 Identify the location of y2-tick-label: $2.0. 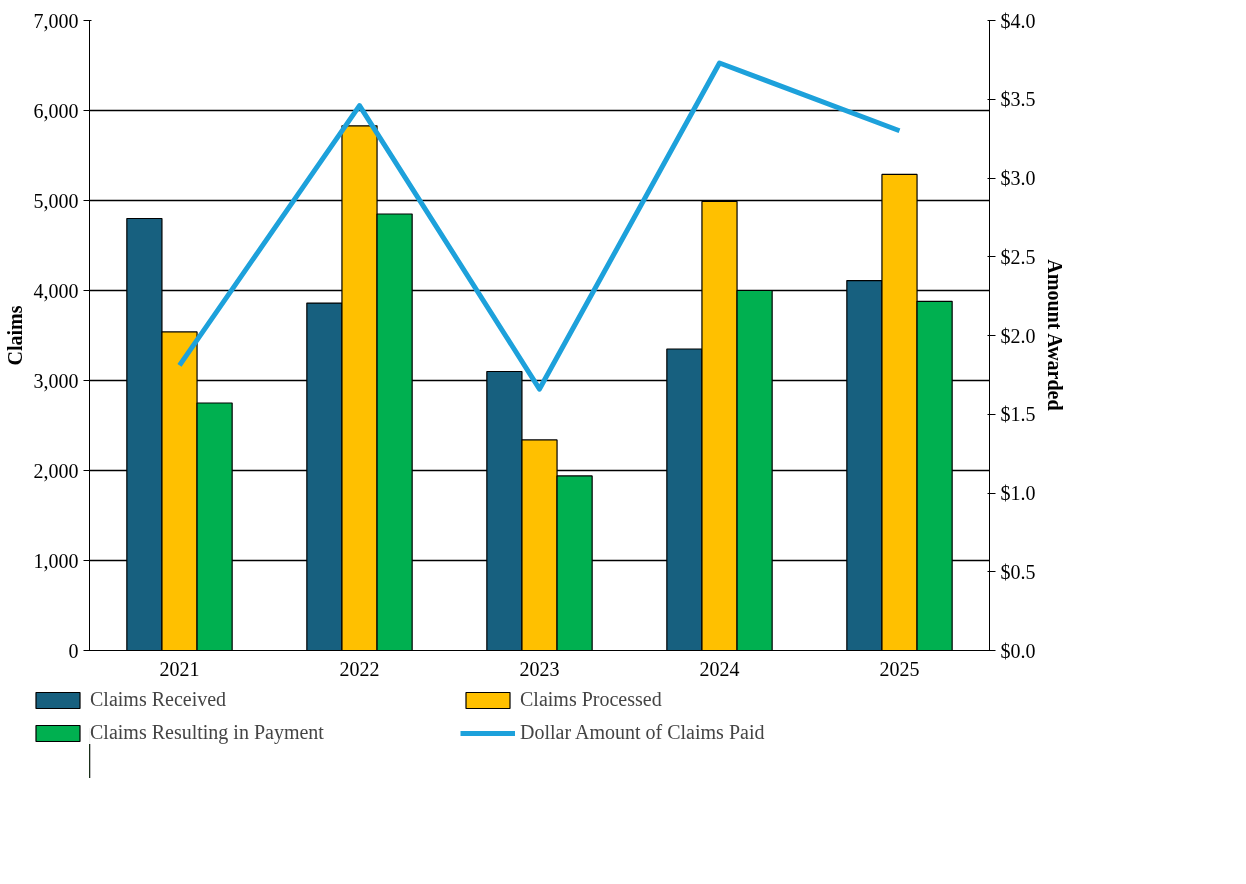
(1018, 335).